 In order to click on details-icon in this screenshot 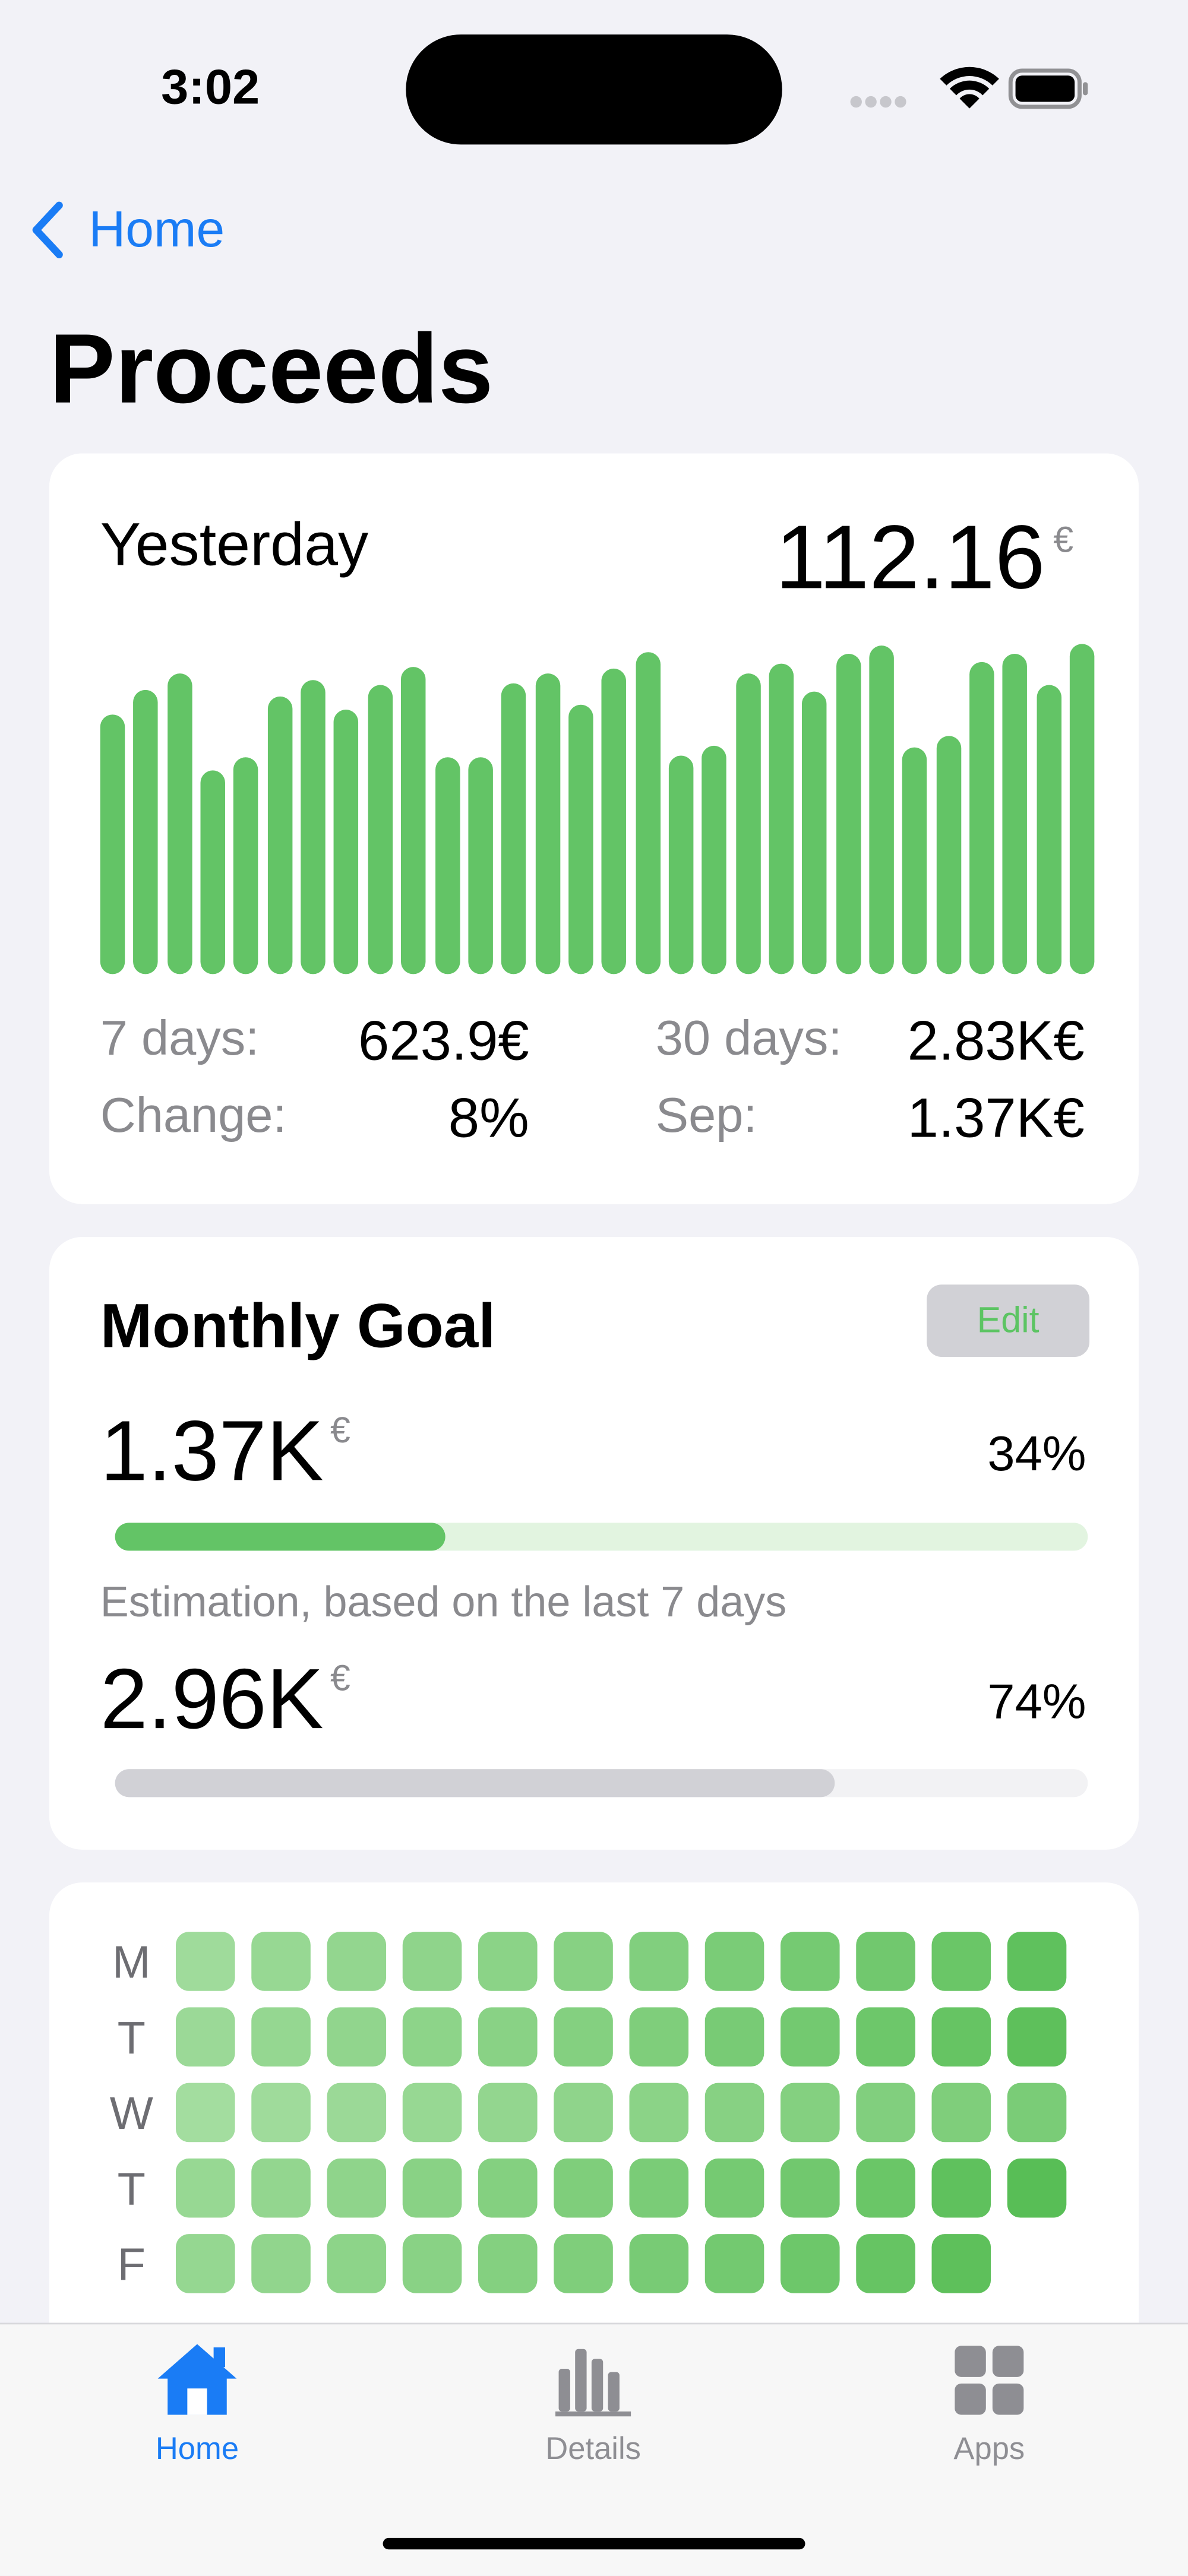, I will do `click(593, 2382)`.